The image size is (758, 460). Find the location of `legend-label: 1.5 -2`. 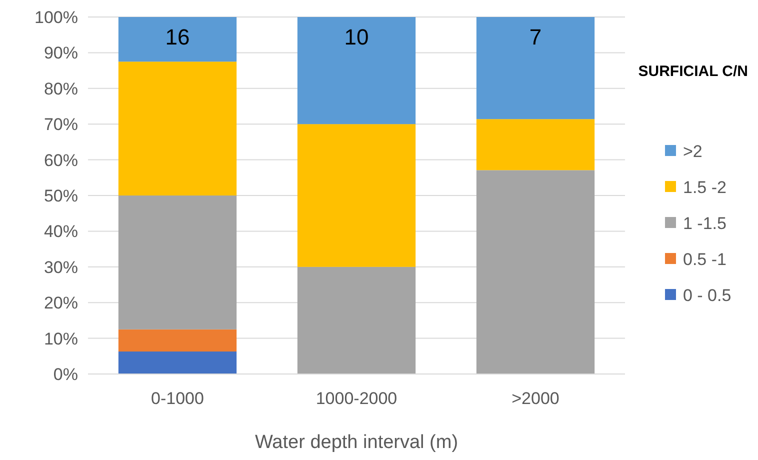

legend-label: 1.5 -2 is located at coordinates (704, 187).